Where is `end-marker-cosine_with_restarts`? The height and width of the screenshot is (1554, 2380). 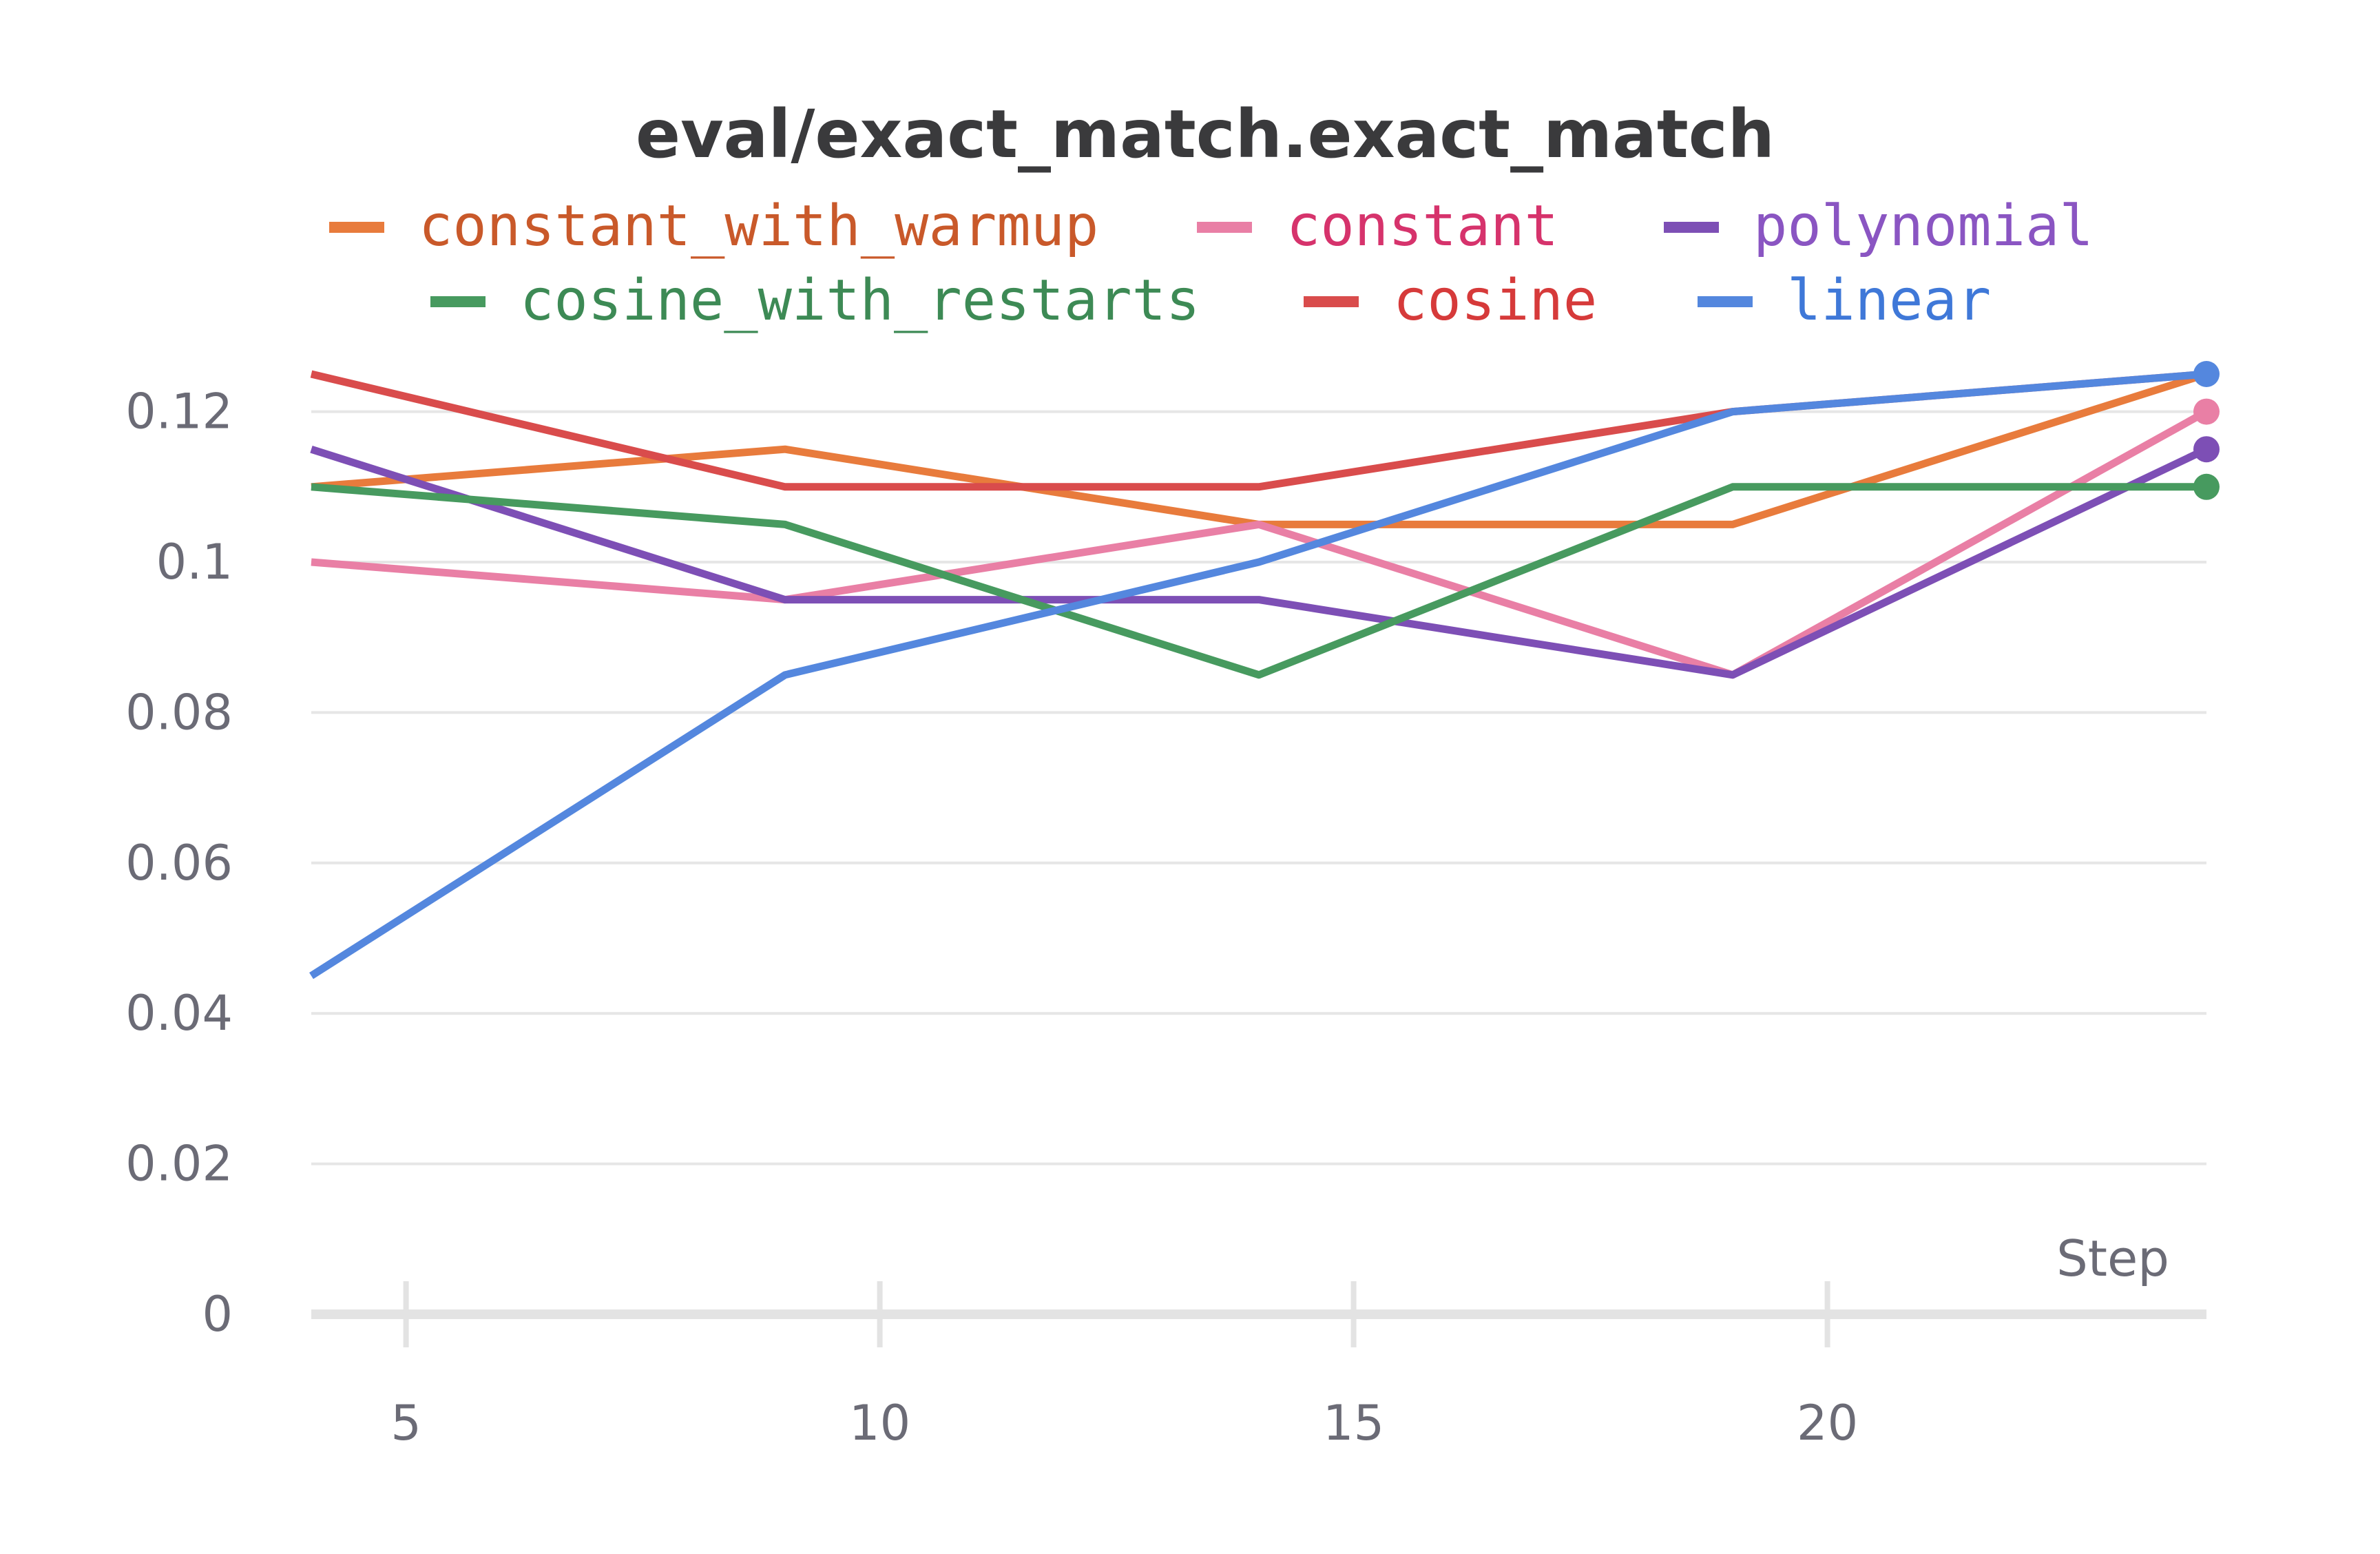
end-marker-cosine_with_restarts is located at coordinates (2206, 486).